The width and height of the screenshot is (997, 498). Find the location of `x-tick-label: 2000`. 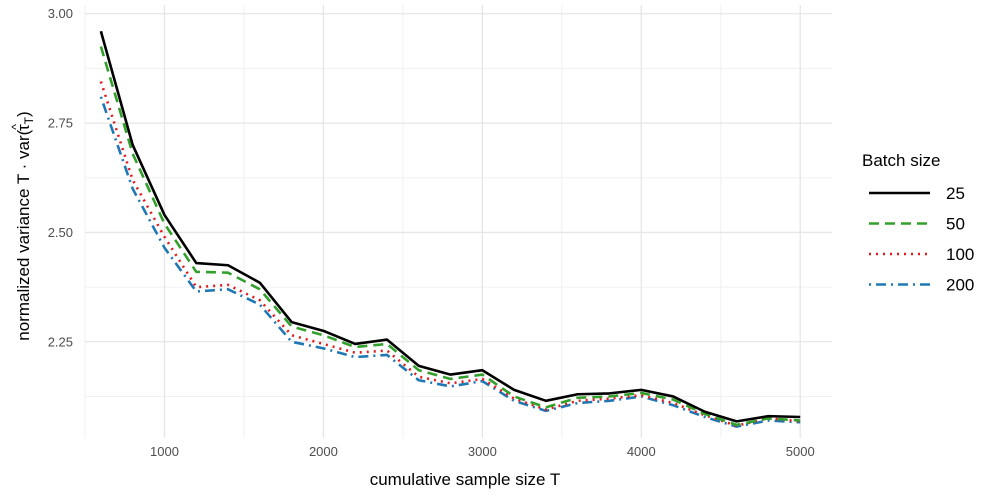

x-tick-label: 2000 is located at coordinates (323, 451).